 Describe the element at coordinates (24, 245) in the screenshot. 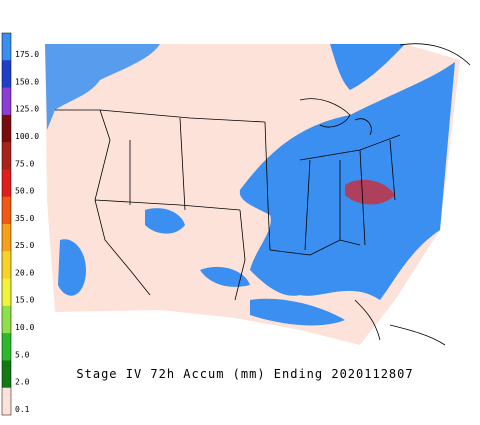

I see `legend-label: 25.0` at that location.